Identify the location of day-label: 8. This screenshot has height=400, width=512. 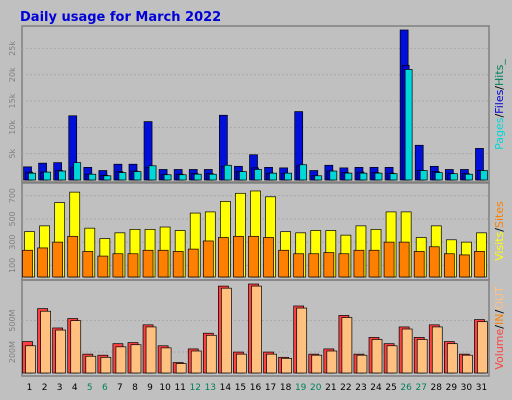
(135, 388).